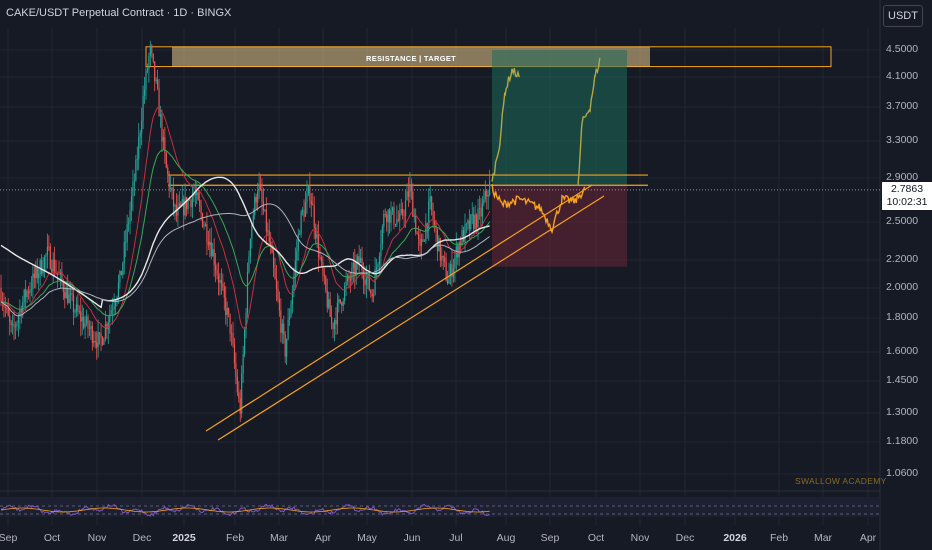 The width and height of the screenshot is (932, 550). I want to click on rsi-line, so click(245, 510).